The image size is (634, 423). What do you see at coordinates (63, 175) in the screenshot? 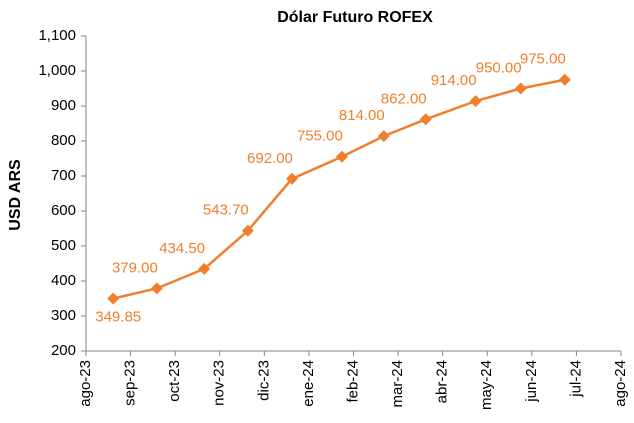
I see `y-tick-label: 700` at bounding box center [63, 175].